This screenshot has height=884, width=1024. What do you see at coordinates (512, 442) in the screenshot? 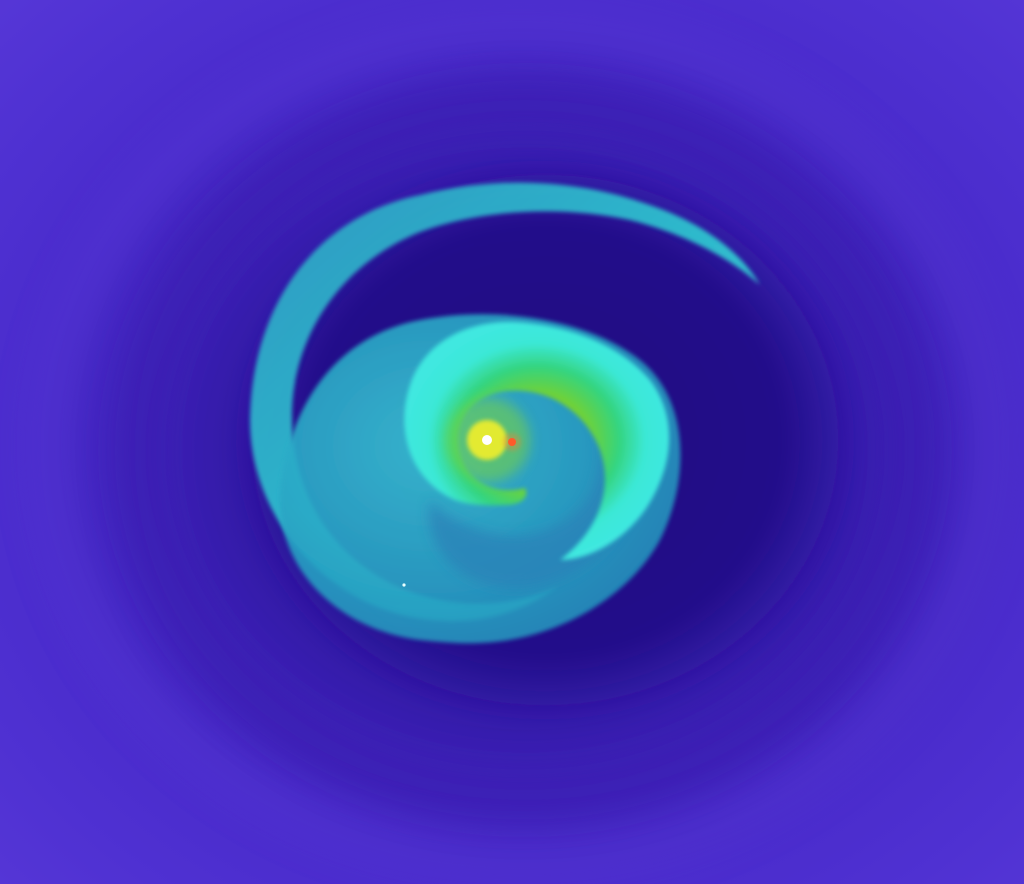
I see `companion-halo` at bounding box center [512, 442].